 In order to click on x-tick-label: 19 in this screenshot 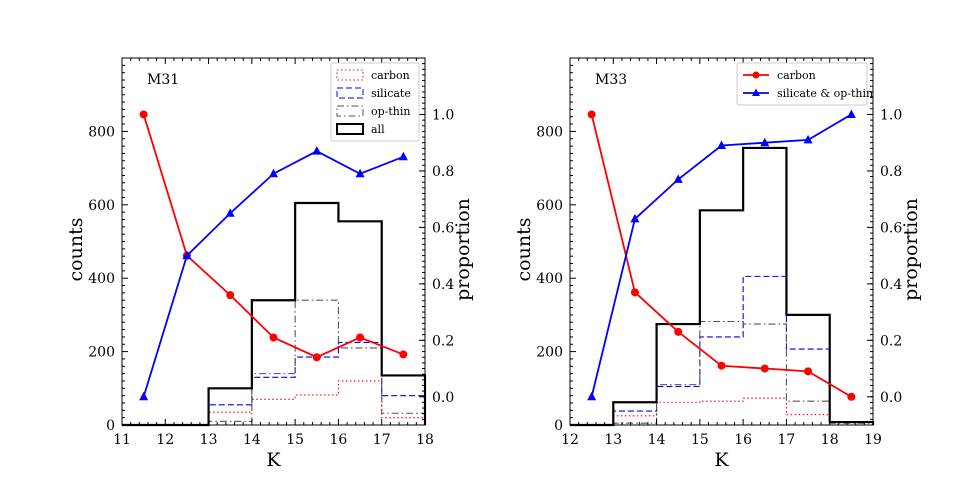, I will do `click(873, 440)`.